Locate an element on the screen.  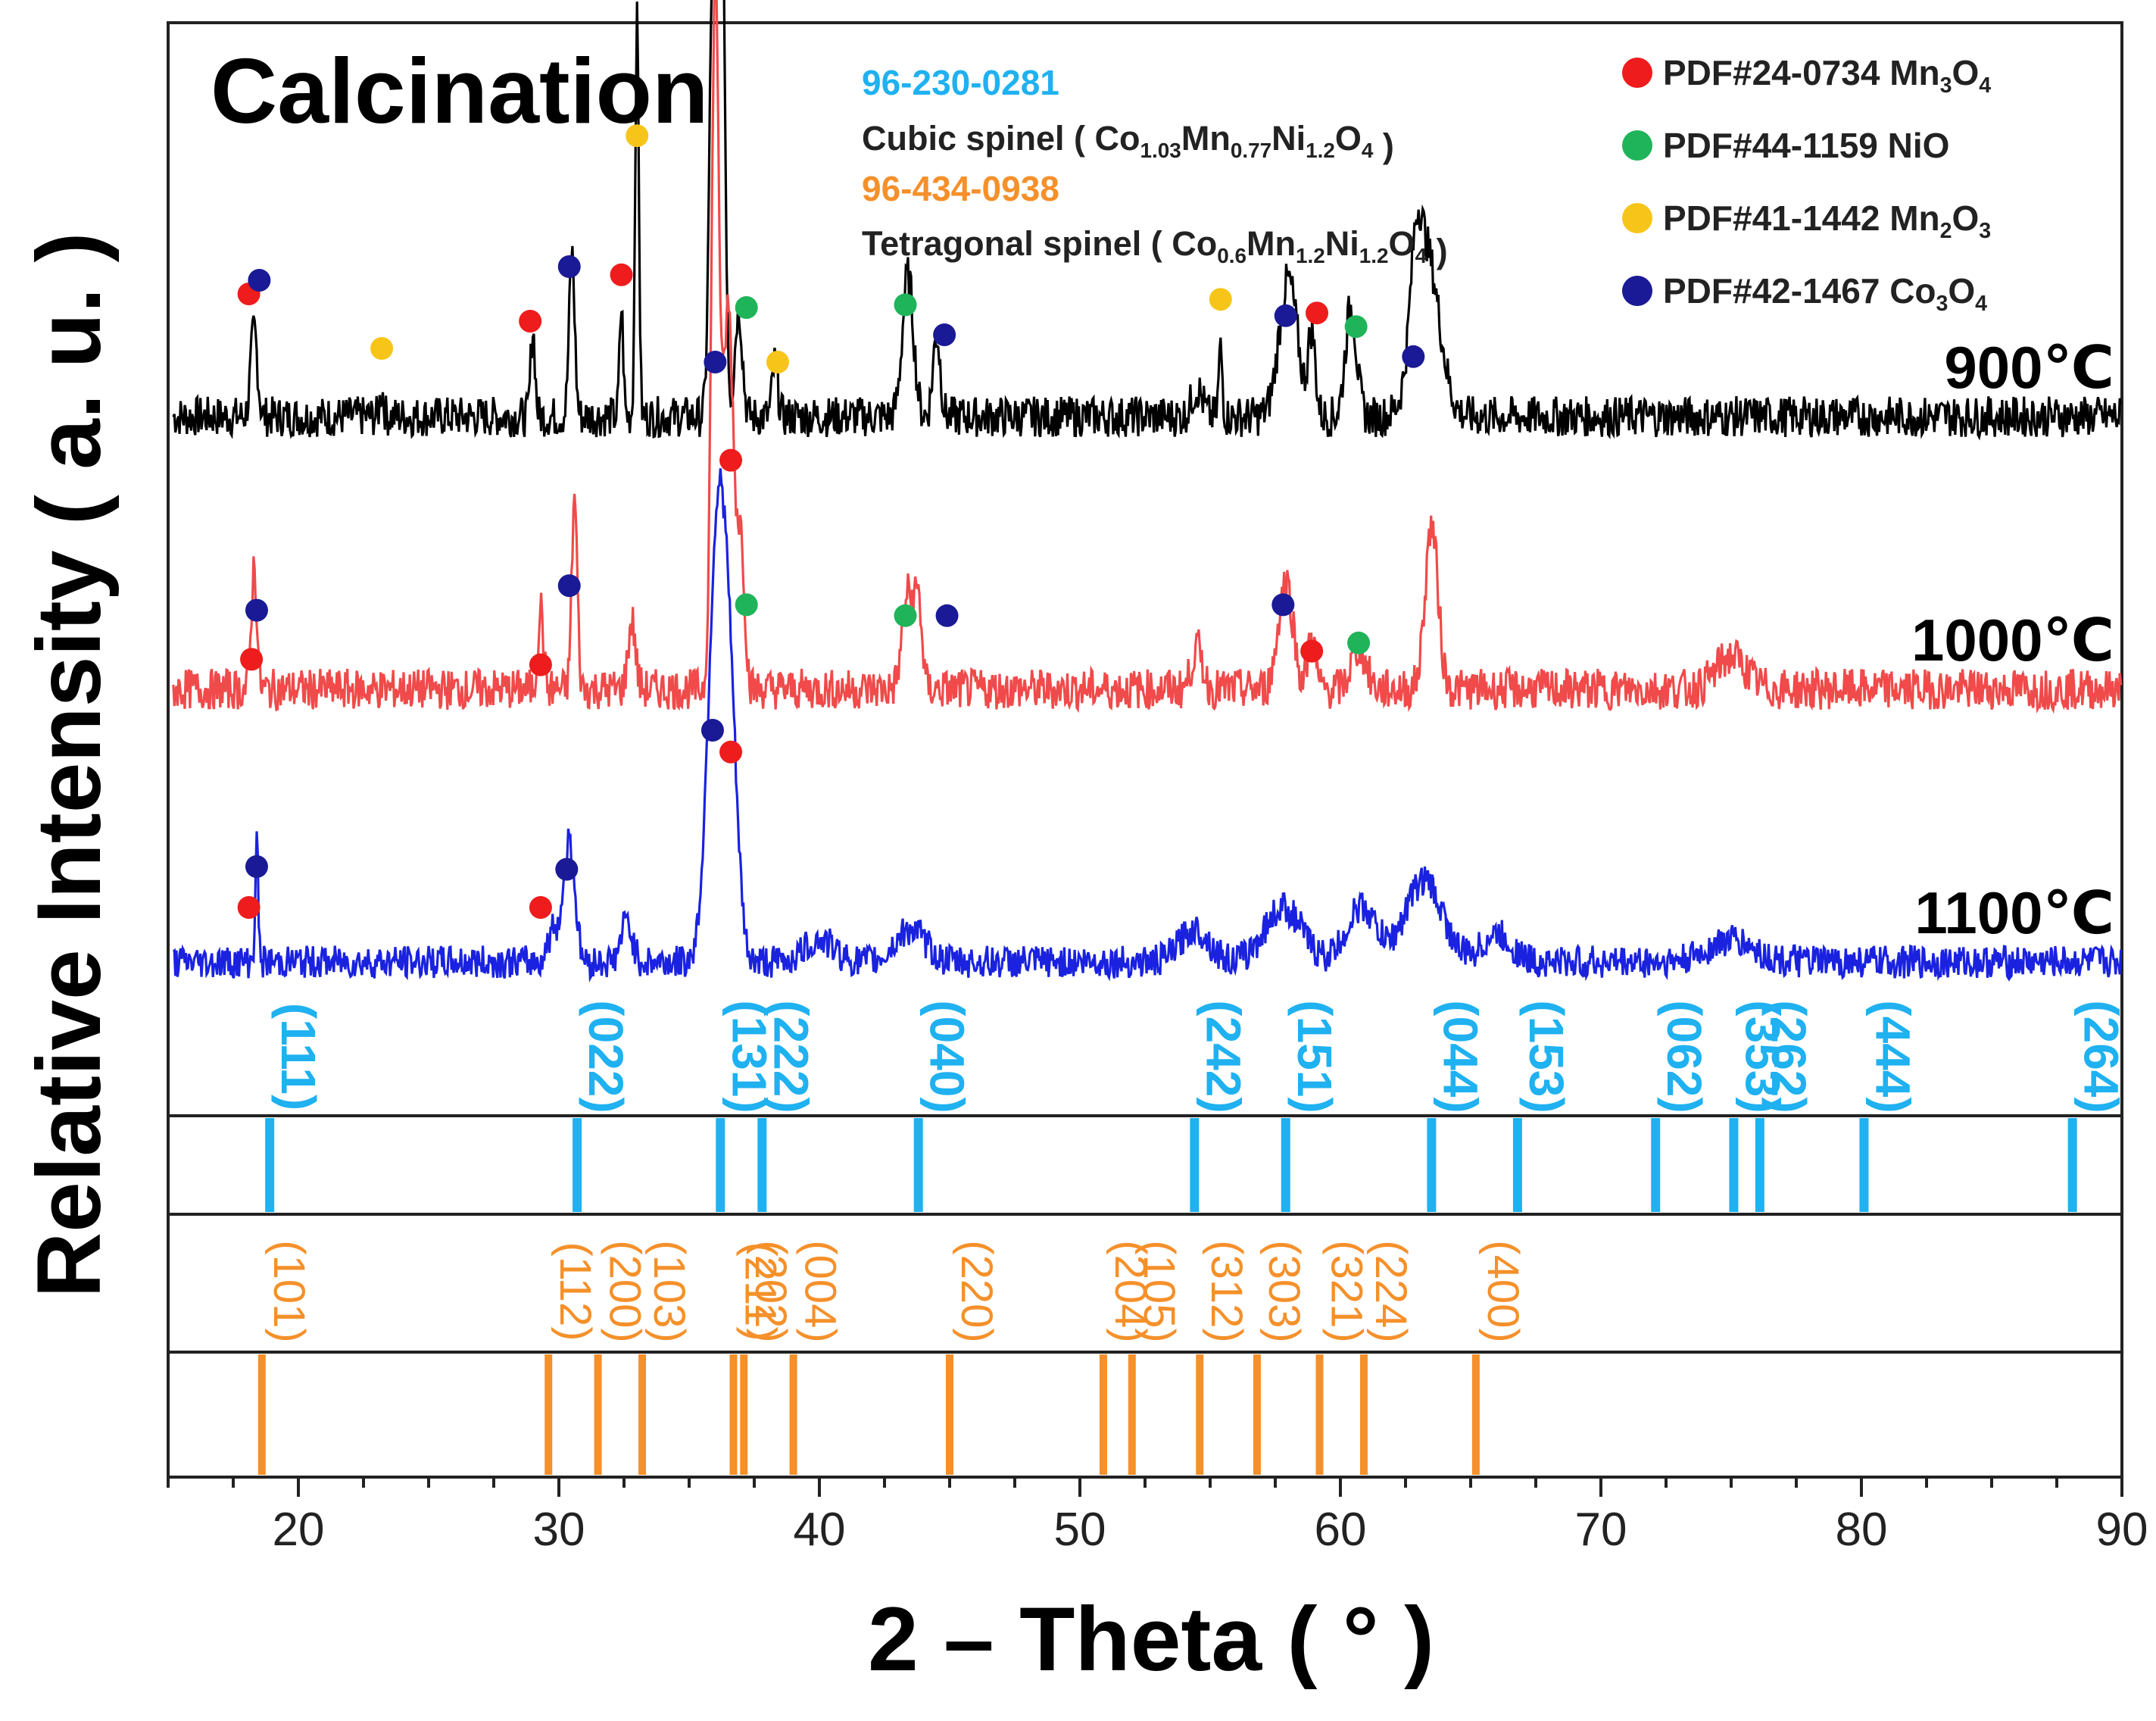
cubic-hkl-label: (264) is located at coordinates (2101, 1056).